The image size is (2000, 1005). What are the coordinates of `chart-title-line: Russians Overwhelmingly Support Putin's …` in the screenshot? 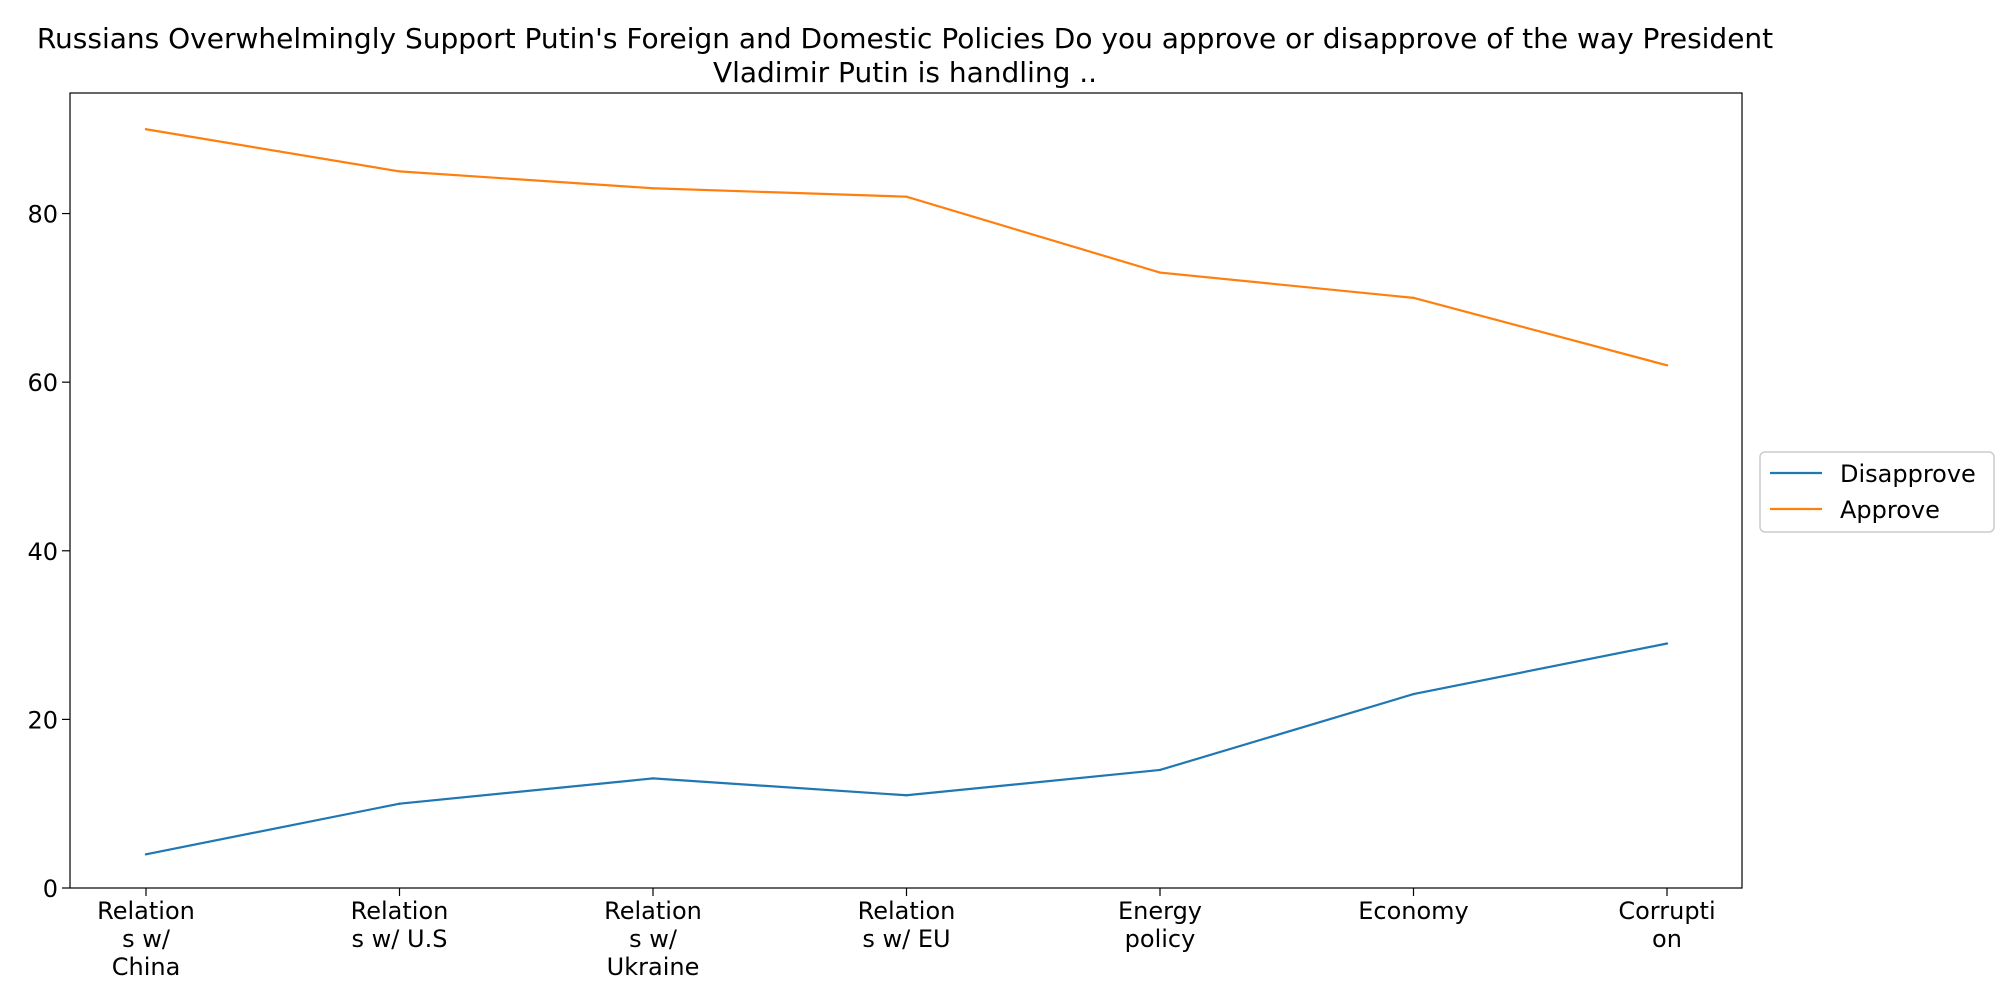 It's located at (905, 38).